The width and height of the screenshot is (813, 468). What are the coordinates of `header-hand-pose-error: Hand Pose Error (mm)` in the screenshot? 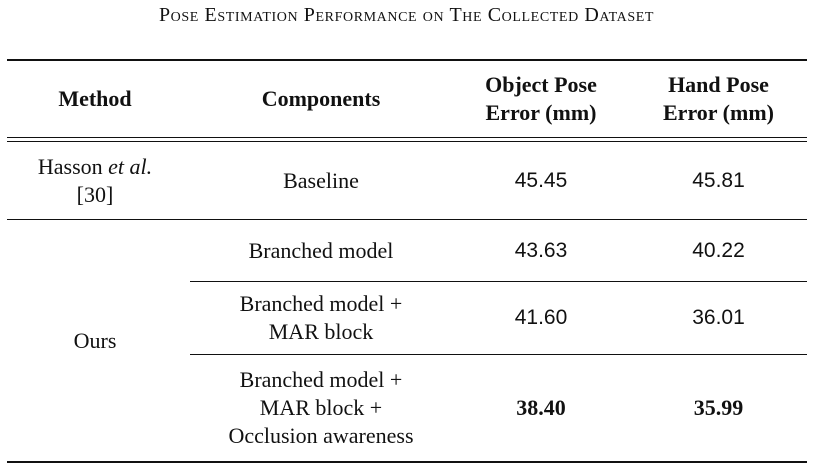 It's located at (718, 98).